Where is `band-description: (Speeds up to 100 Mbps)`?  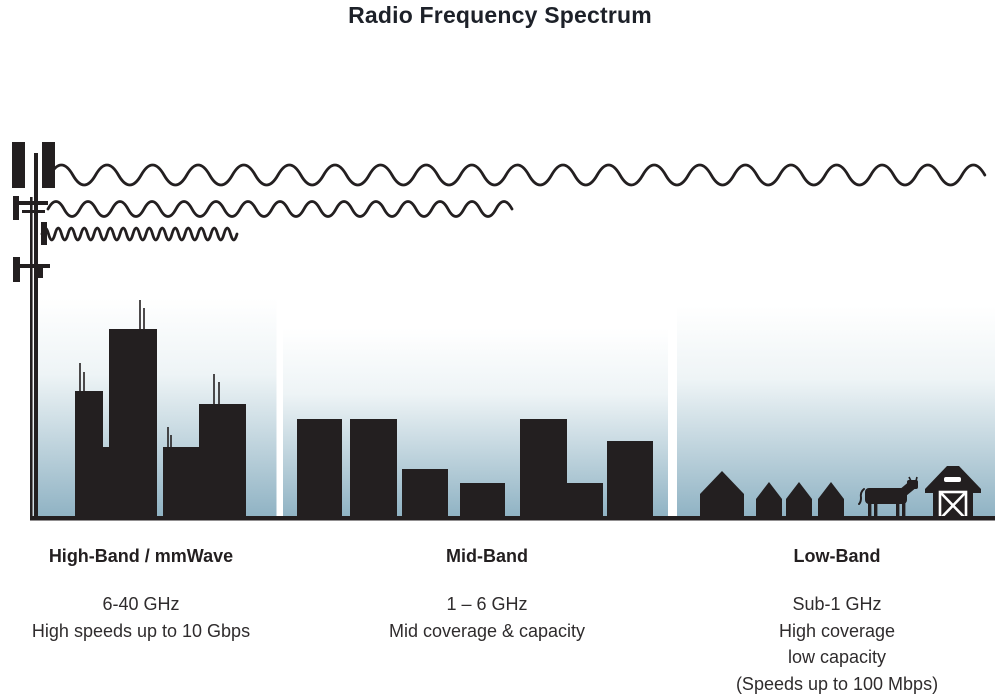
band-description: (Speeds up to 100 Mbps) is located at coordinates (837, 683).